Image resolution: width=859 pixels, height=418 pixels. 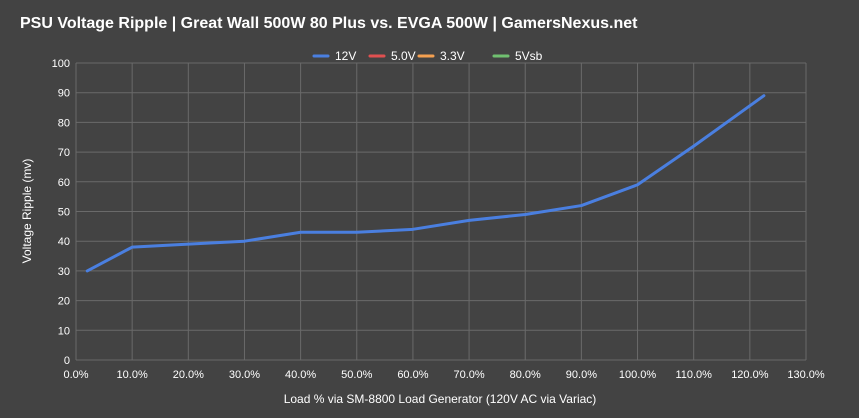 What do you see at coordinates (61, 64) in the screenshot?
I see `y-tick-label: 100` at bounding box center [61, 64].